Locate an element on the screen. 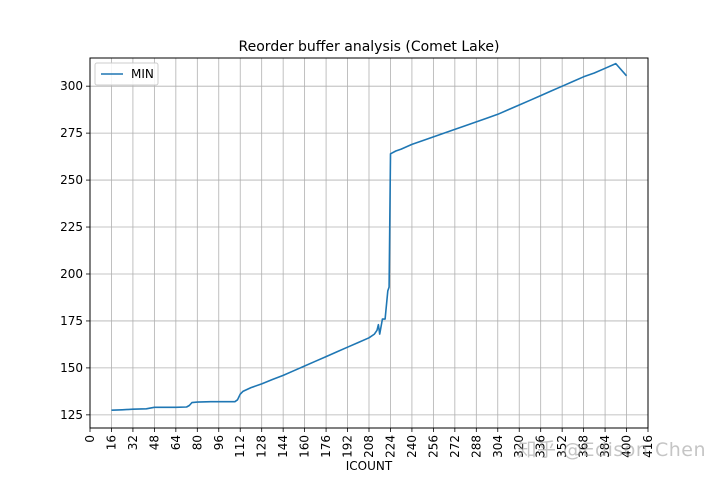 The width and height of the screenshot is (720, 480). x-tick-label: 272 is located at coordinates (455, 446).